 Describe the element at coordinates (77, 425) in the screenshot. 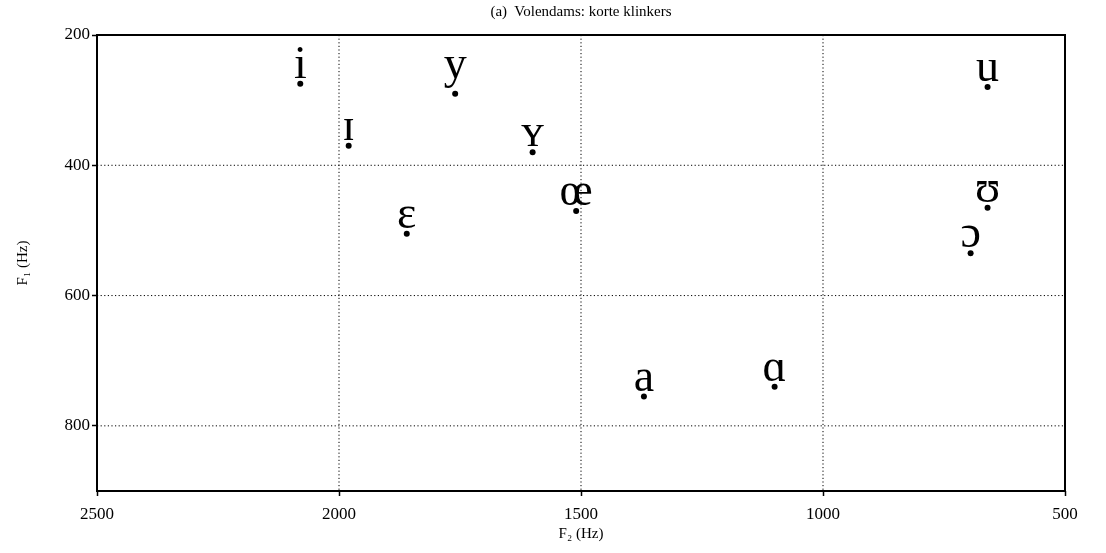

I see `y-tick-label: 800` at that location.